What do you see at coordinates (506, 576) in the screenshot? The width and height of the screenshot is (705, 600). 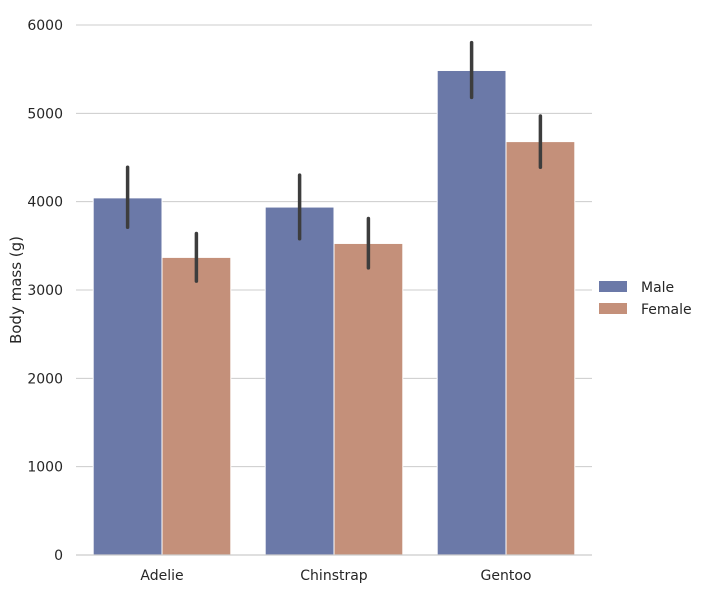 I see `x-tick-label: Gentoo` at bounding box center [506, 576].